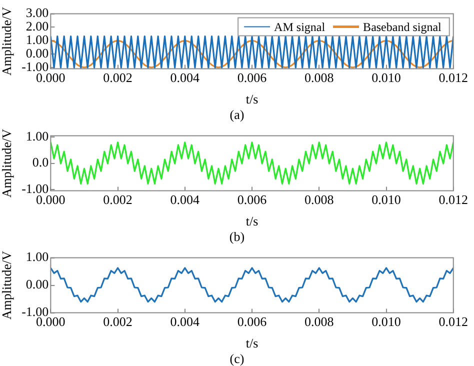 The image size is (474, 366). Describe the element at coordinates (237, 358) in the screenshot. I see `text: (c)` at that location.